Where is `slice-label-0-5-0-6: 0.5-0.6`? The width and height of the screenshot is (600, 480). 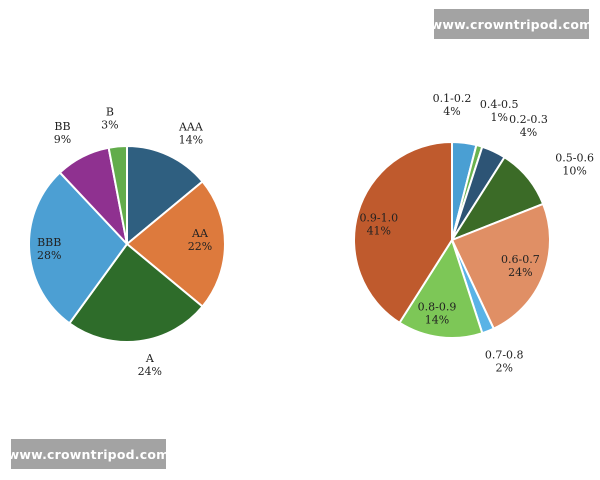
slice-label-0-5-0-6: 0.5-0.6 is located at coordinates (574, 157).